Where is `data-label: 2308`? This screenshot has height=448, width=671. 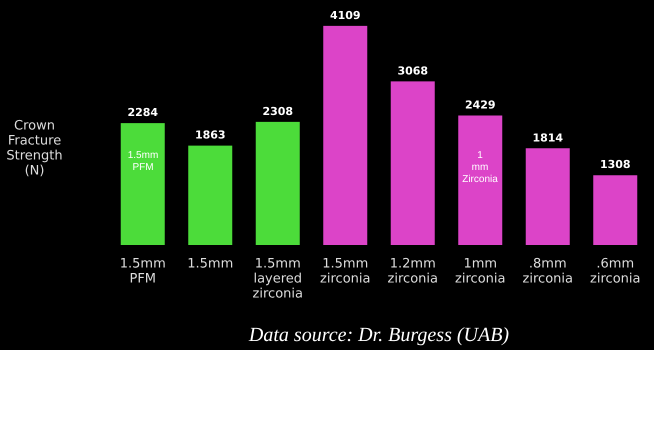
data-label: 2308 is located at coordinates (278, 111).